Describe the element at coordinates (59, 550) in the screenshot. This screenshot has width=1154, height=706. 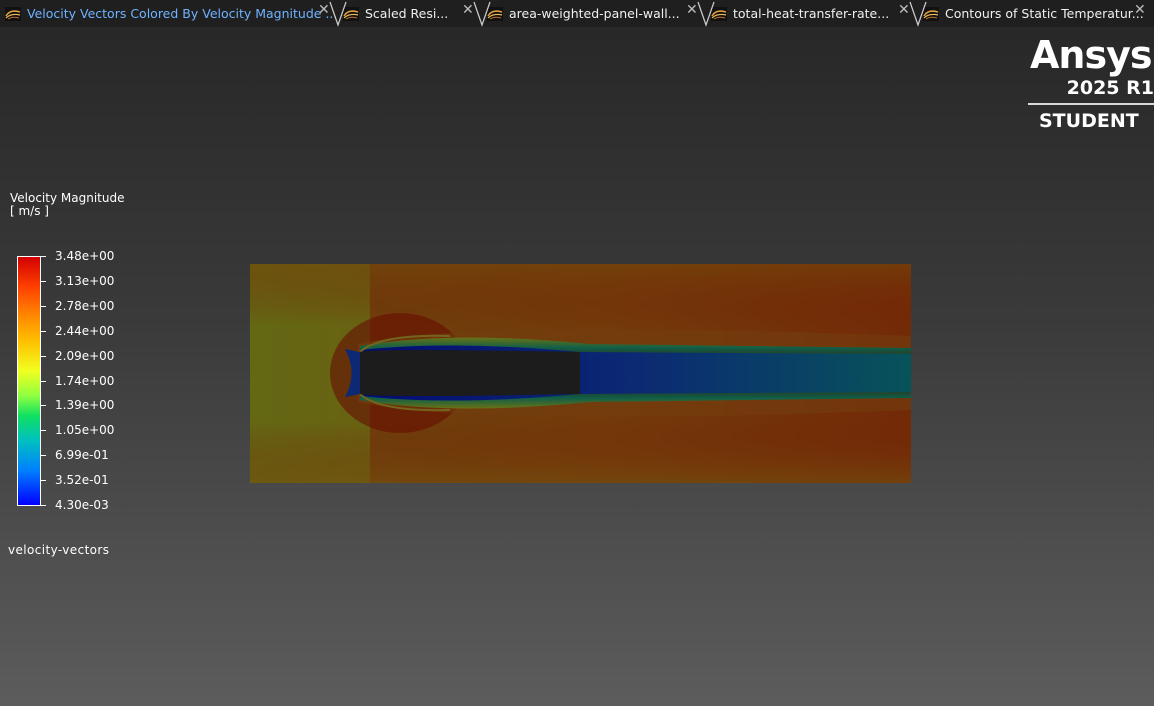
I see `scene-caption: velocity-vectors` at that location.